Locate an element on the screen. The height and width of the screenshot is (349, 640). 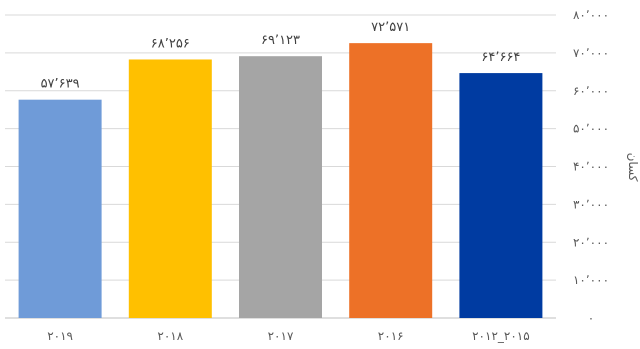
y-tick-label: ۸۰٬۰۰۰ is located at coordinates (591, 15).